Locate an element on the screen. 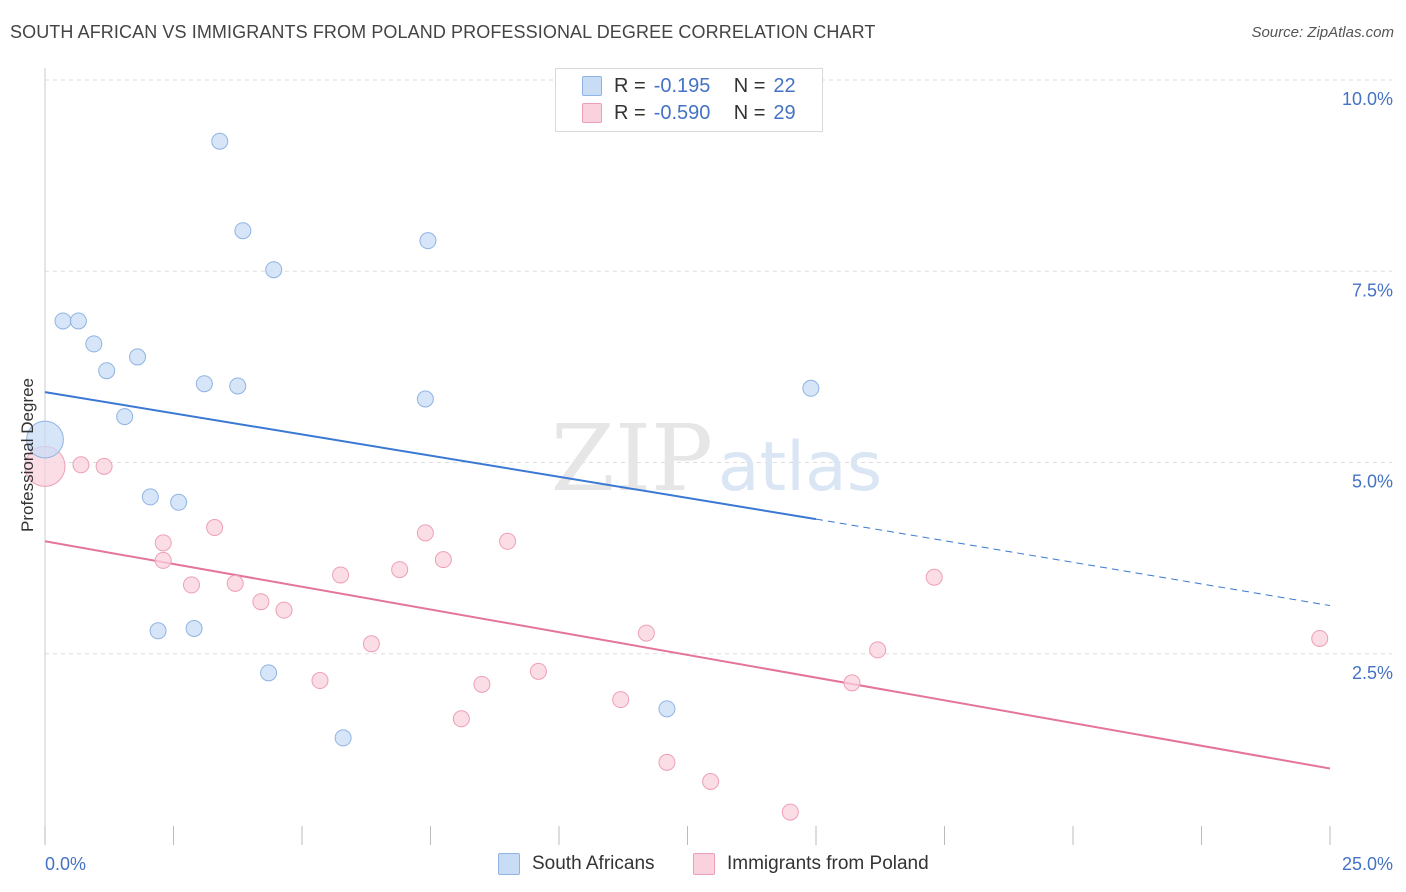 The width and height of the screenshot is (1406, 892). watermark: ZIP atlas is located at coordinates (716, 458).